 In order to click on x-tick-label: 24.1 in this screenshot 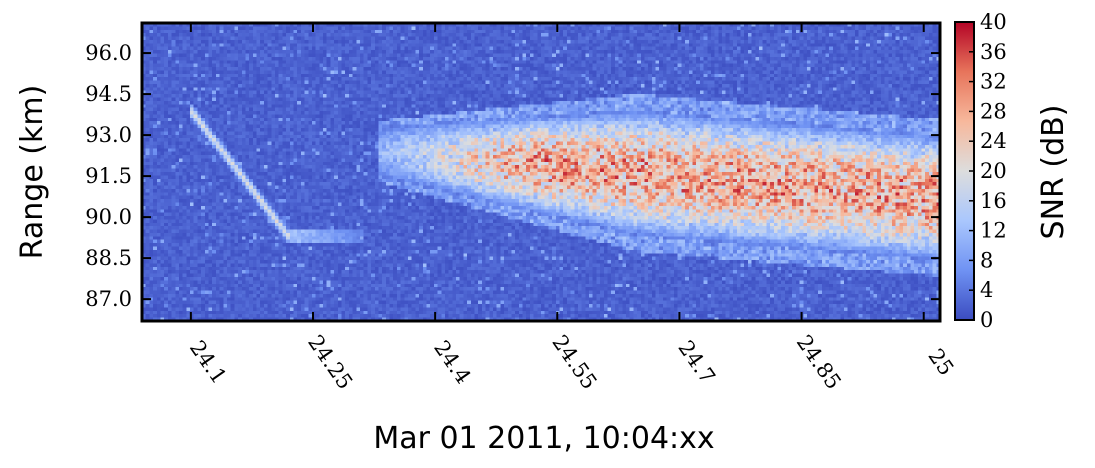, I will do `click(208, 362)`.